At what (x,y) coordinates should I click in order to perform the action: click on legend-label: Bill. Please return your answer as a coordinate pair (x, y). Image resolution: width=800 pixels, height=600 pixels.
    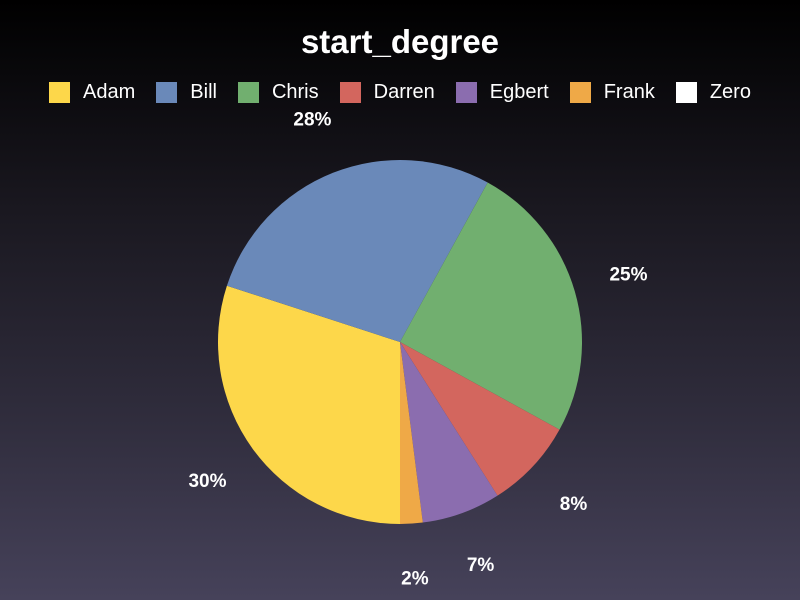
    Looking at the image, I should click on (203, 91).